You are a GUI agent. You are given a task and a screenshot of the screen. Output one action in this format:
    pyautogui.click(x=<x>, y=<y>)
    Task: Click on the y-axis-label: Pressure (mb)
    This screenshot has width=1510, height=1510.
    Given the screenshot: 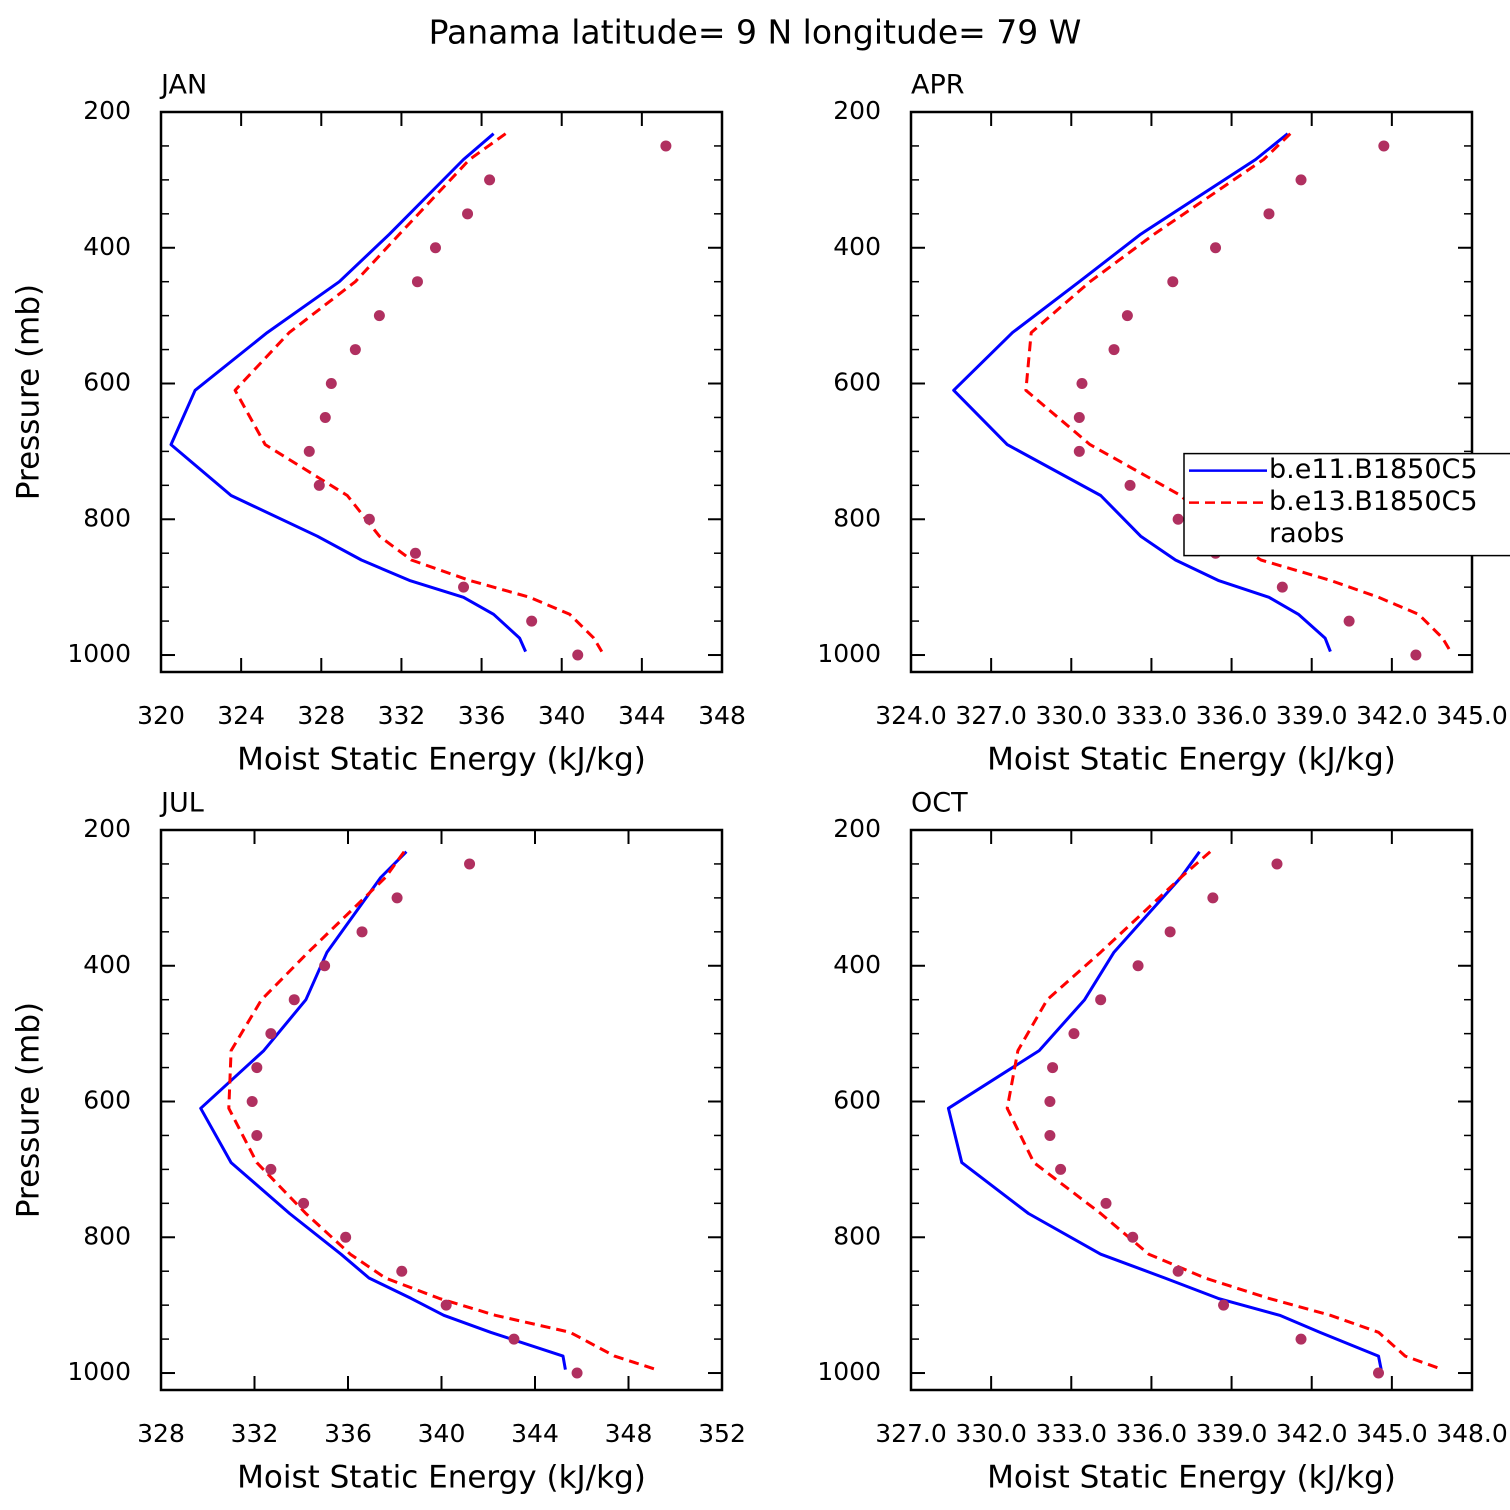 What is the action you would take?
    pyautogui.click(x=29, y=392)
    